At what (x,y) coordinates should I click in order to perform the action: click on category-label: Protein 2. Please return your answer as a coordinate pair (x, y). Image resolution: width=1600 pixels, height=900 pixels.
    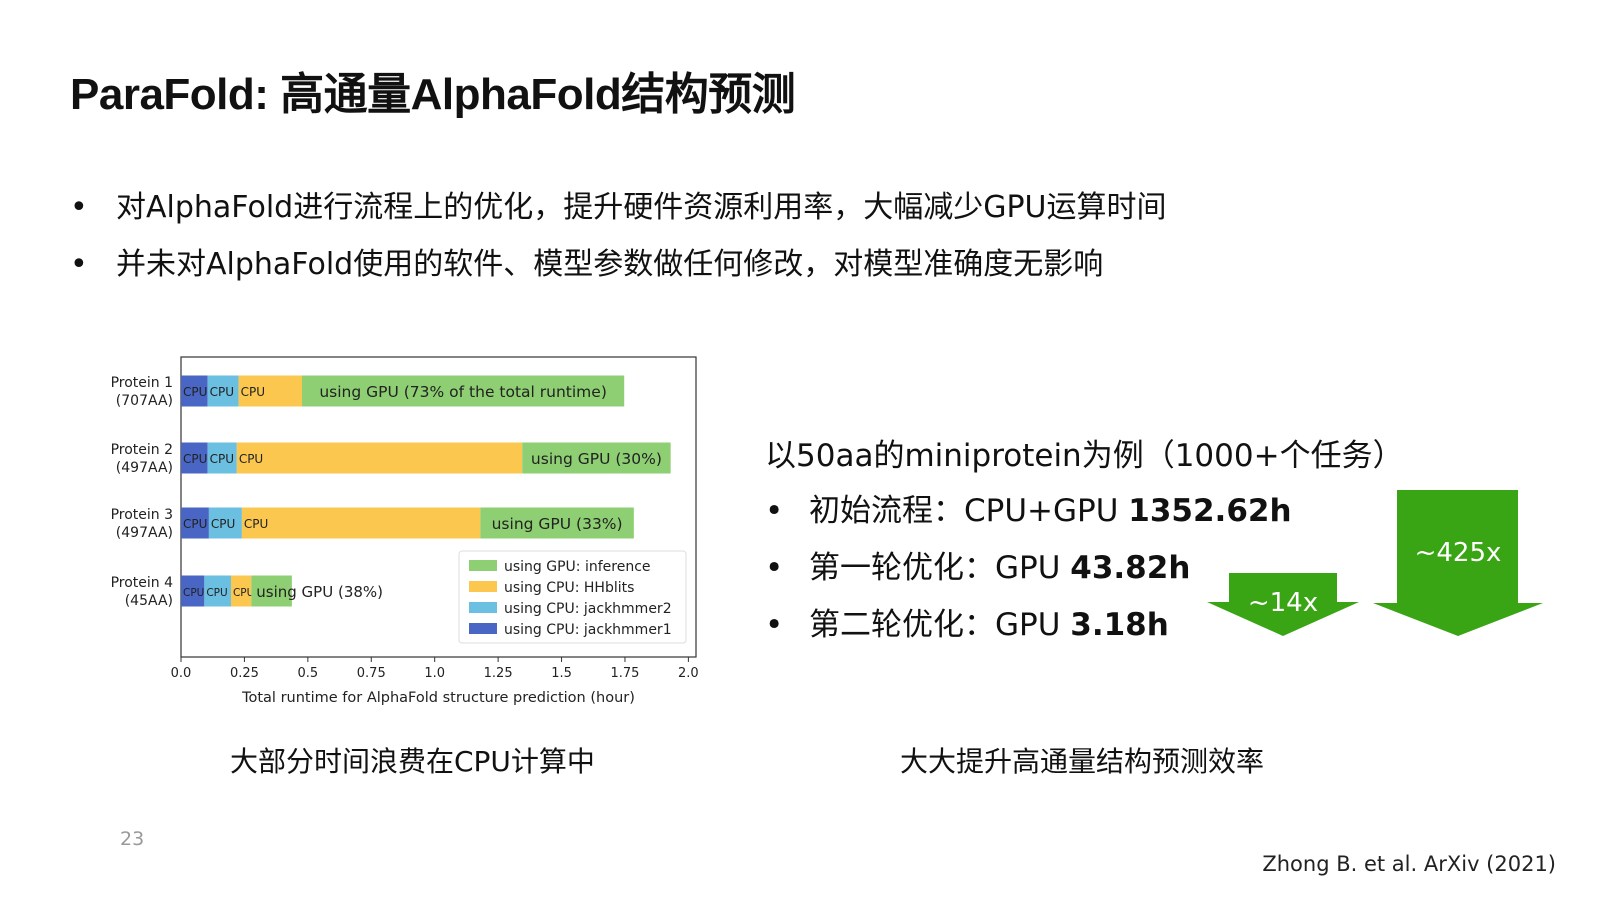
    Looking at the image, I should click on (142, 450).